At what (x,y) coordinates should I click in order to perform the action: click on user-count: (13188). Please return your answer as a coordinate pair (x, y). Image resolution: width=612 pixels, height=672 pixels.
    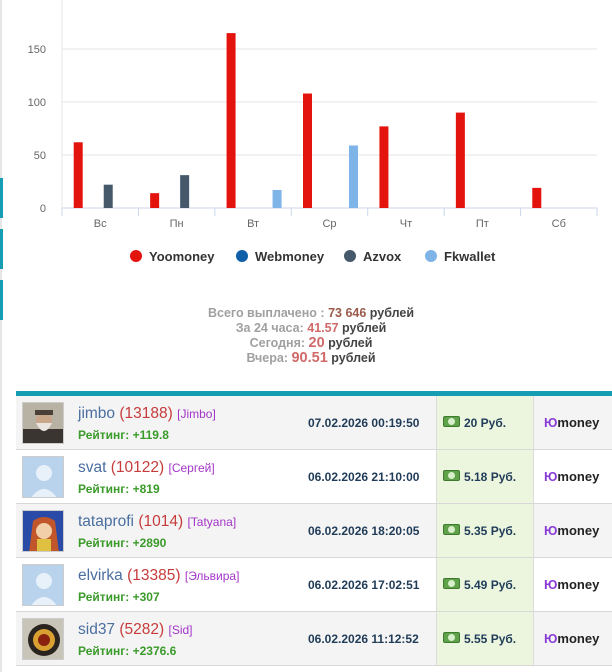
    Looking at the image, I should click on (146, 413).